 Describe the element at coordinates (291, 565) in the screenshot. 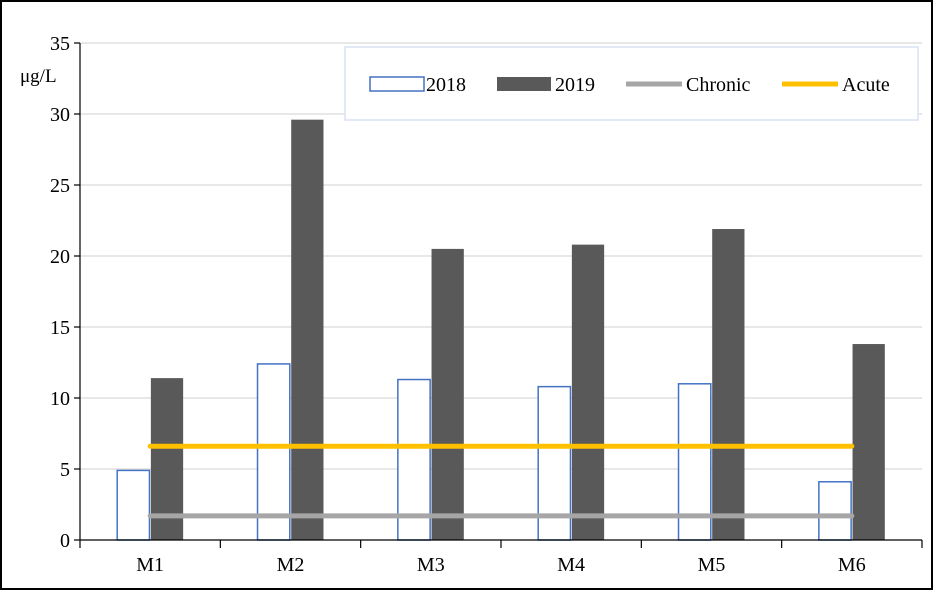

I see `x-tick-label: M2` at that location.